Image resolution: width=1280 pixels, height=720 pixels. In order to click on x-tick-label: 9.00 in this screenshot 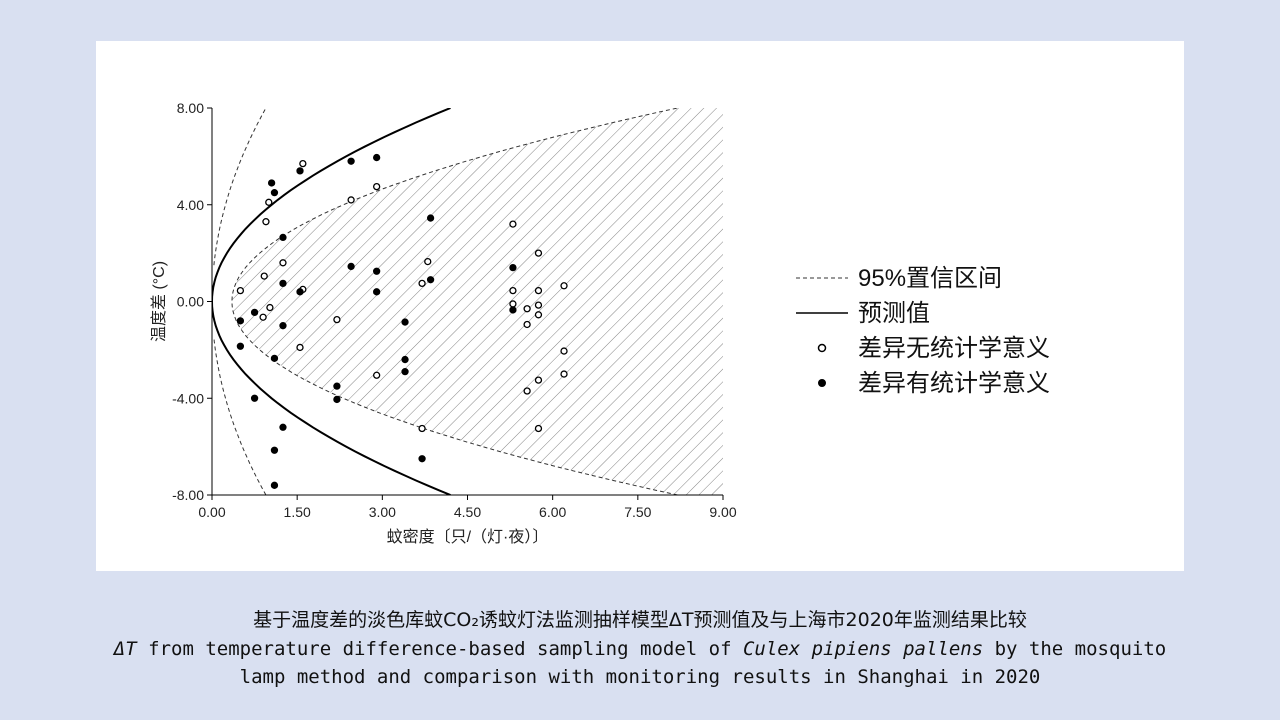, I will do `click(722, 512)`.